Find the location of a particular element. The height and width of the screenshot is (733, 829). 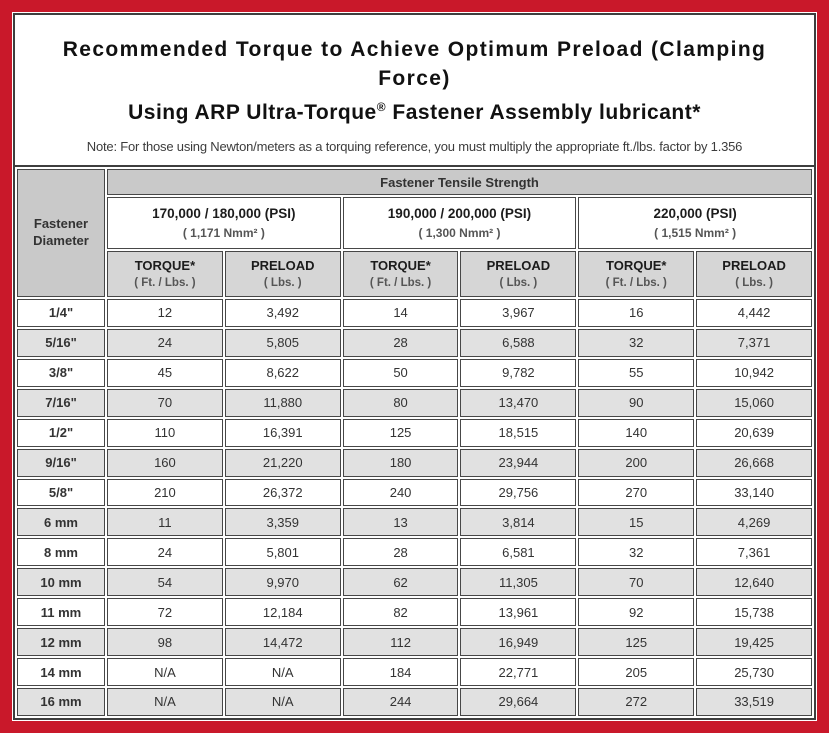

preload-value-cell: 8,622 is located at coordinates (282, 372).